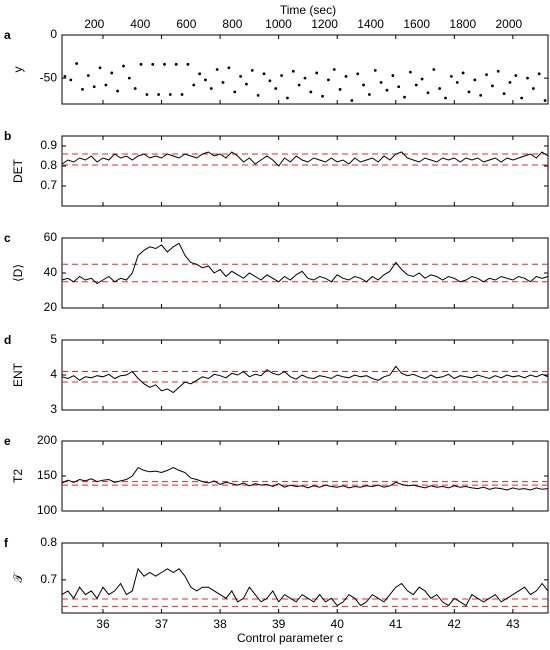 The width and height of the screenshot is (550, 650). Describe the element at coordinates (232, 24) in the screenshot. I see `top-tick-label: 800` at that location.